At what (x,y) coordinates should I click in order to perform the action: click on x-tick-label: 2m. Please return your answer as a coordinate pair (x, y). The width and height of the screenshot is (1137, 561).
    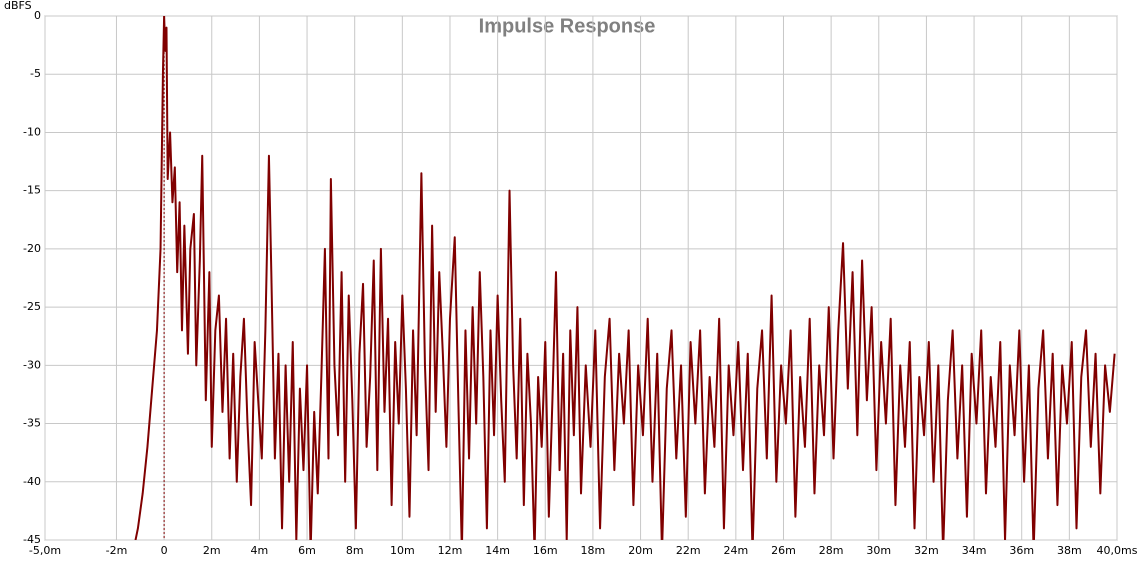
    Looking at the image, I should click on (212, 550).